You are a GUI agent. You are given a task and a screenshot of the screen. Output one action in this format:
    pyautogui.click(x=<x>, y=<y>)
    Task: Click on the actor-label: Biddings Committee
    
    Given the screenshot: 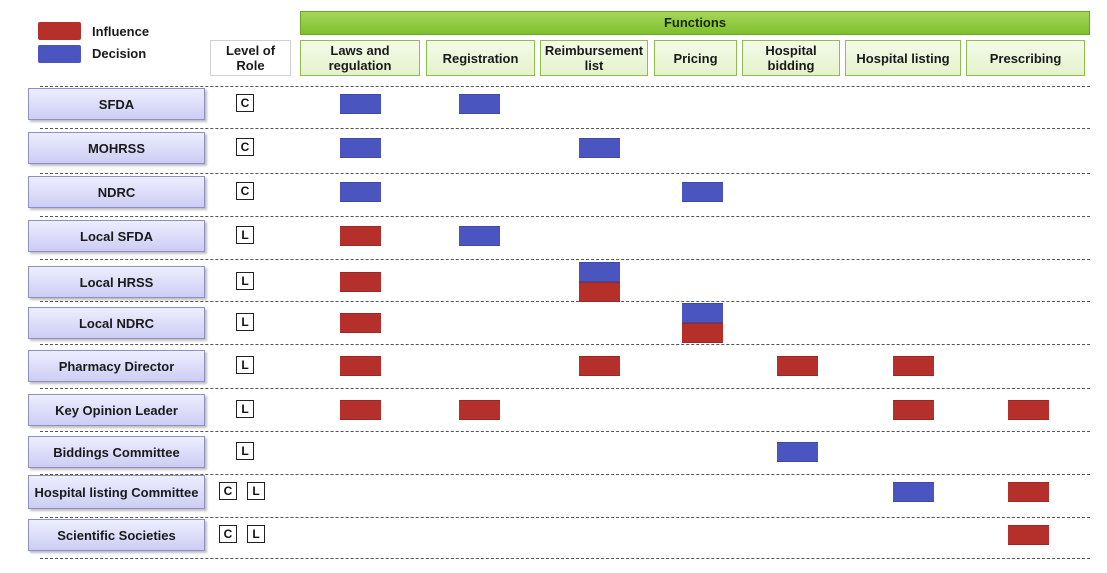 What is the action you would take?
    pyautogui.click(x=116, y=452)
    